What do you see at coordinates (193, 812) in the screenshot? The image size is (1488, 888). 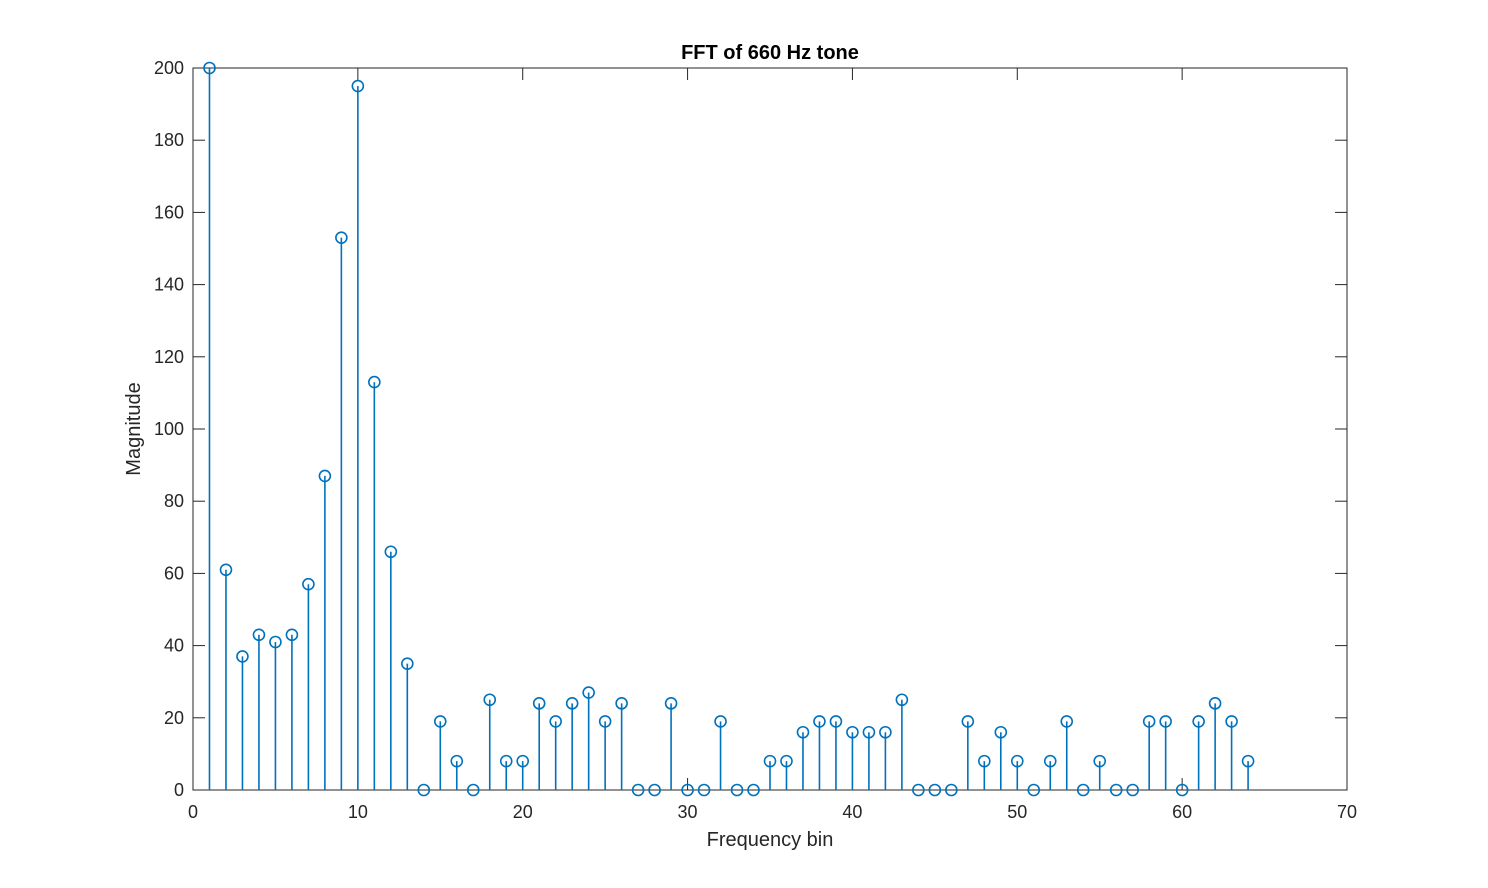 I see `x-tick-label: 0` at bounding box center [193, 812].